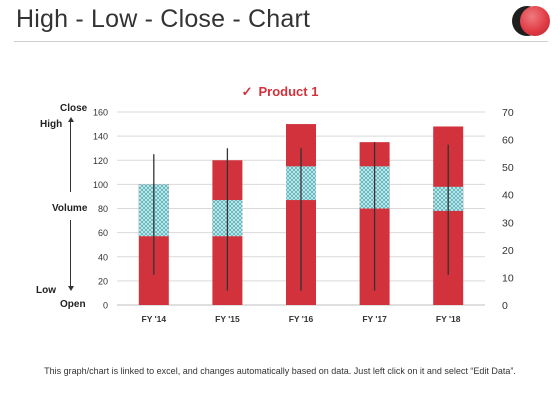  I want to click on x-tick-label: FY '14, so click(154, 319).